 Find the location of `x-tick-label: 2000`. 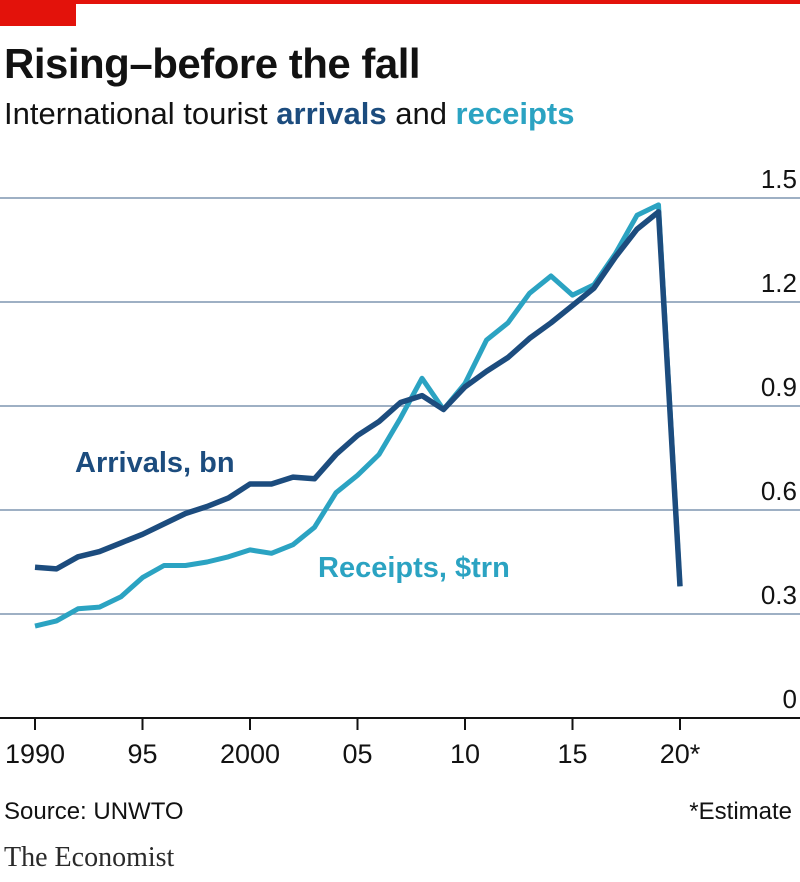

x-tick-label: 2000 is located at coordinates (250, 754).